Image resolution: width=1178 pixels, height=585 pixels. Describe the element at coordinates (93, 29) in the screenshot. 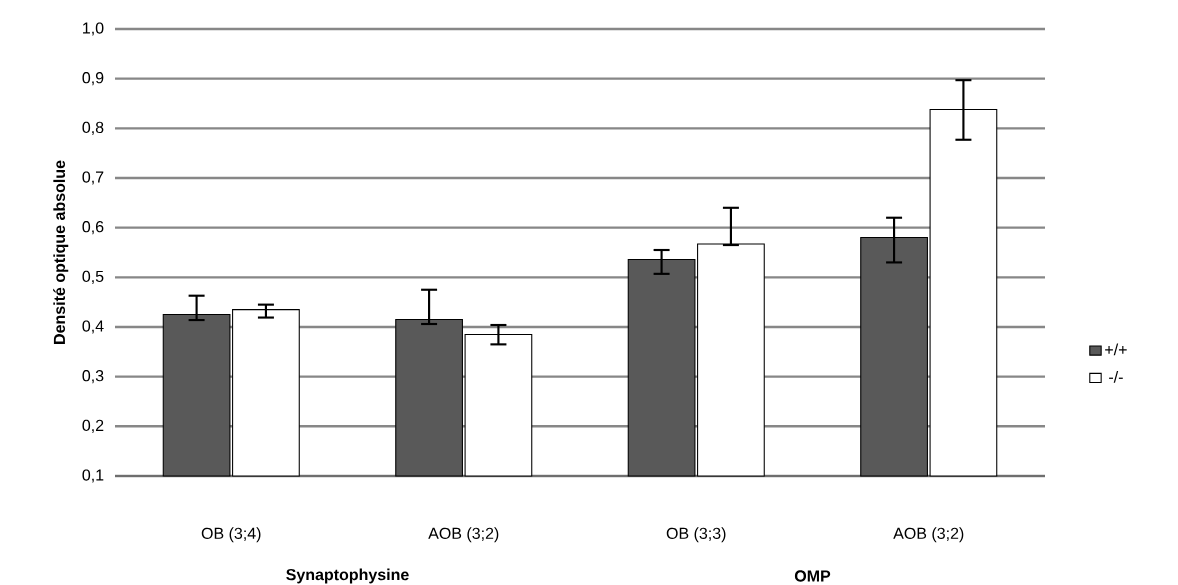

I see `y-tick-label: 1,0` at that location.